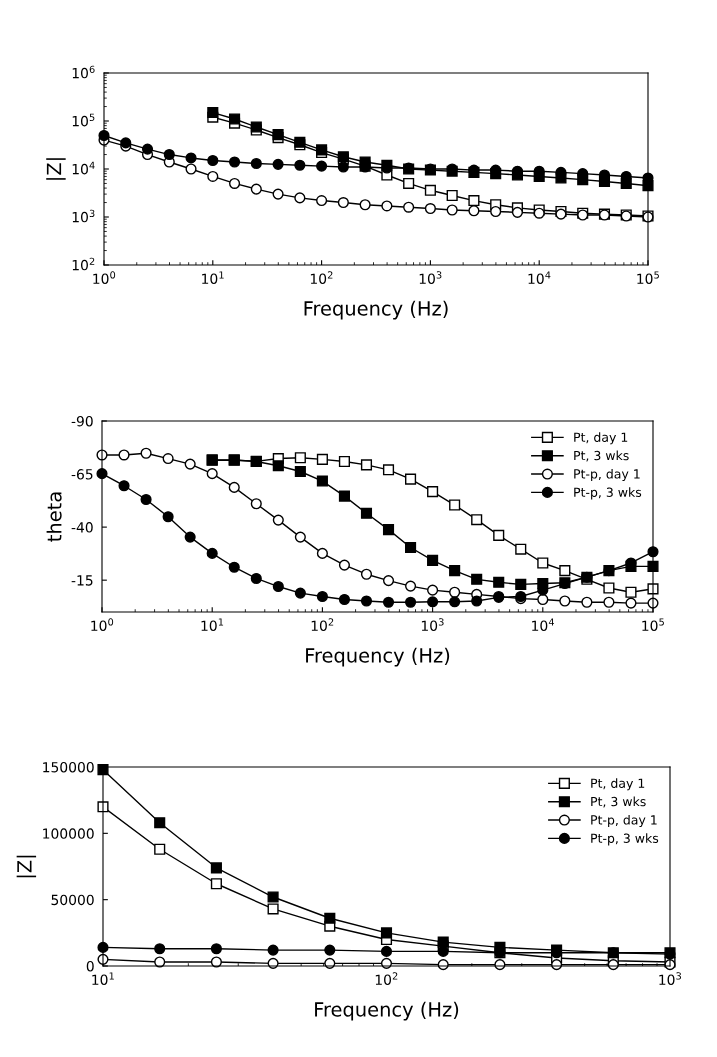  Describe the element at coordinates (54, 517) in the screenshot. I see `y-axis-title: theta` at that location.